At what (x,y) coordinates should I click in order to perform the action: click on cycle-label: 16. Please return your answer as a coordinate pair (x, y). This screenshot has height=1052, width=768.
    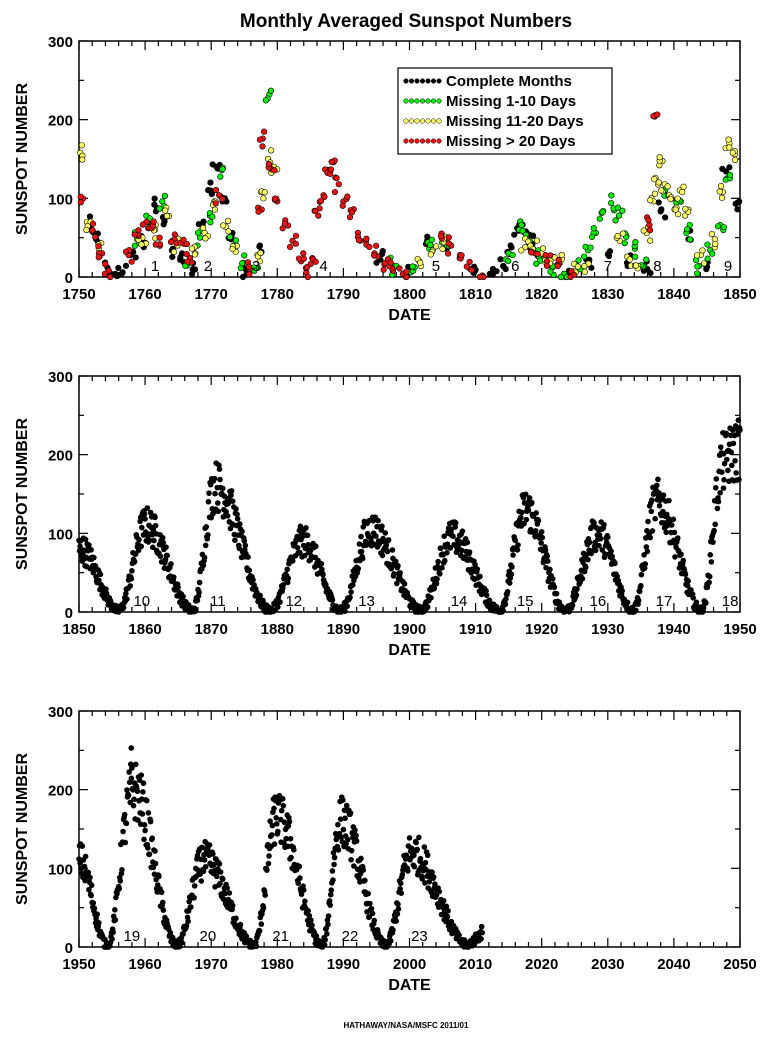
    Looking at the image, I should click on (598, 601).